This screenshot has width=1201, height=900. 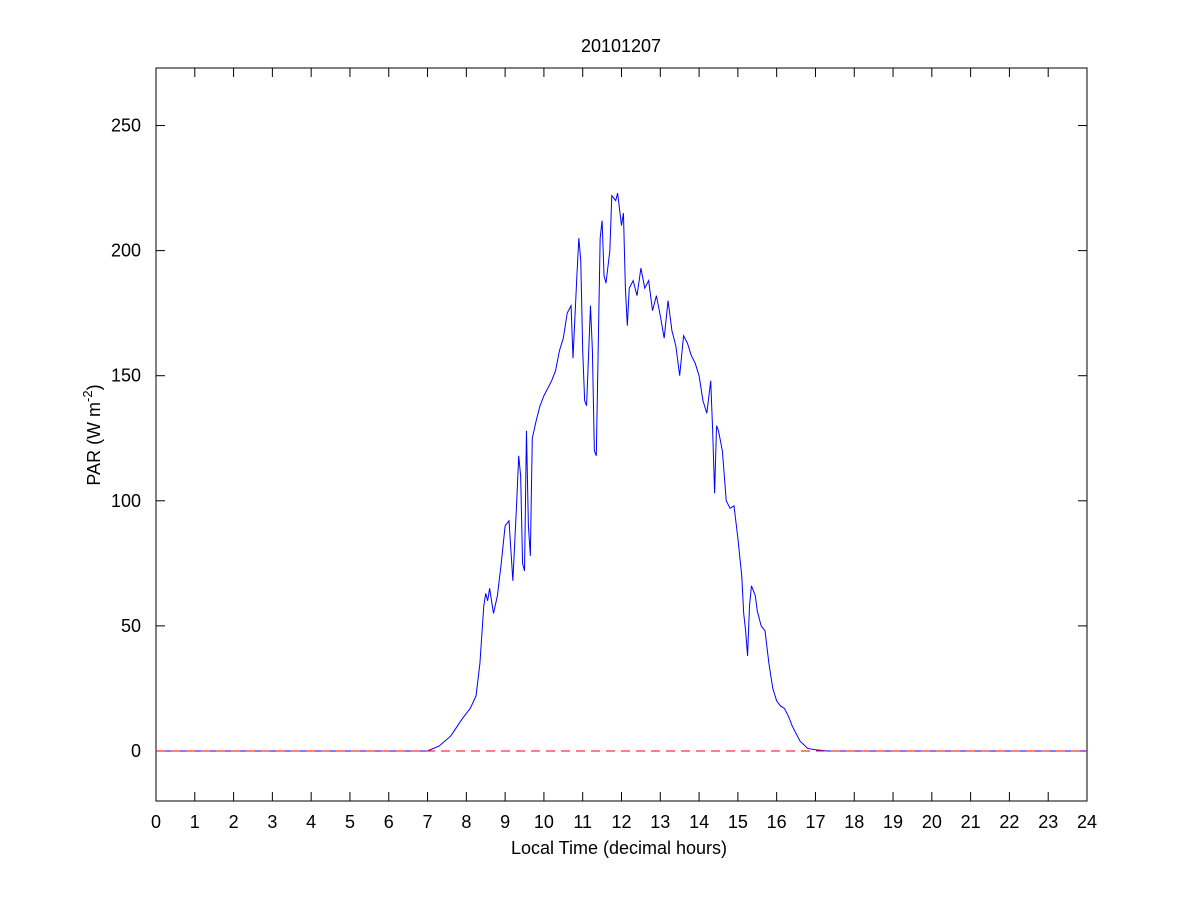 I want to click on x-tick-label: 21, so click(x=971, y=822).